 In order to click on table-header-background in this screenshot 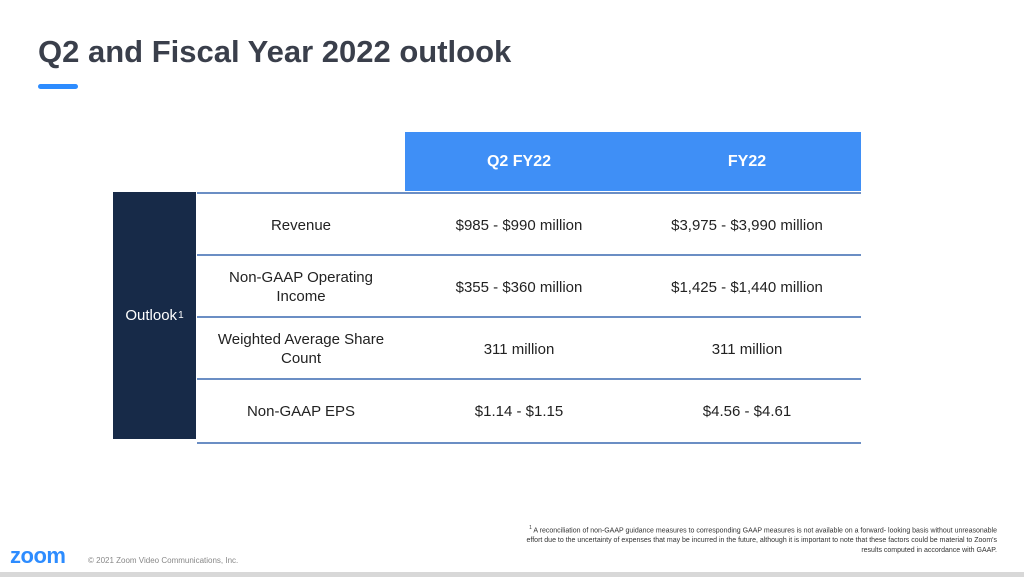, I will do `click(633, 161)`.